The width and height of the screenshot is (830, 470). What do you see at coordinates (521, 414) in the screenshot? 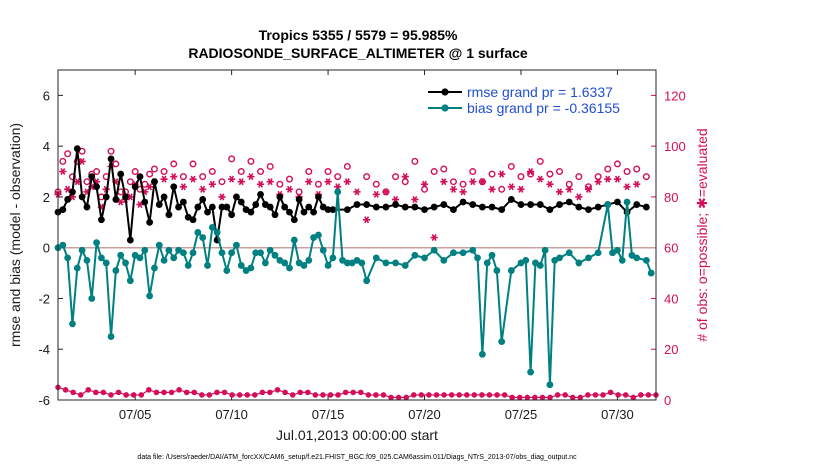
I see `x-tick-label: 07/25` at bounding box center [521, 414].